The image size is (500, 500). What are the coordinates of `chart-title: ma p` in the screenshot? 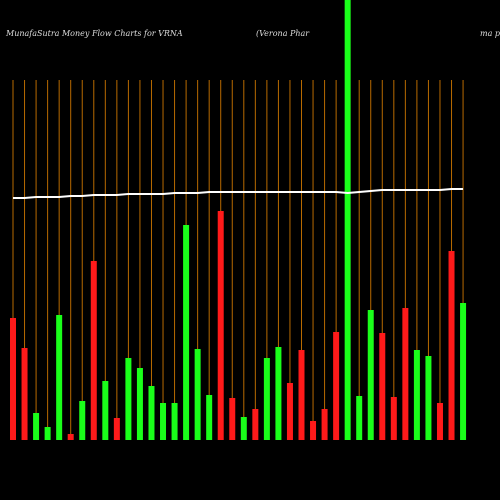 It's located at (490, 33).